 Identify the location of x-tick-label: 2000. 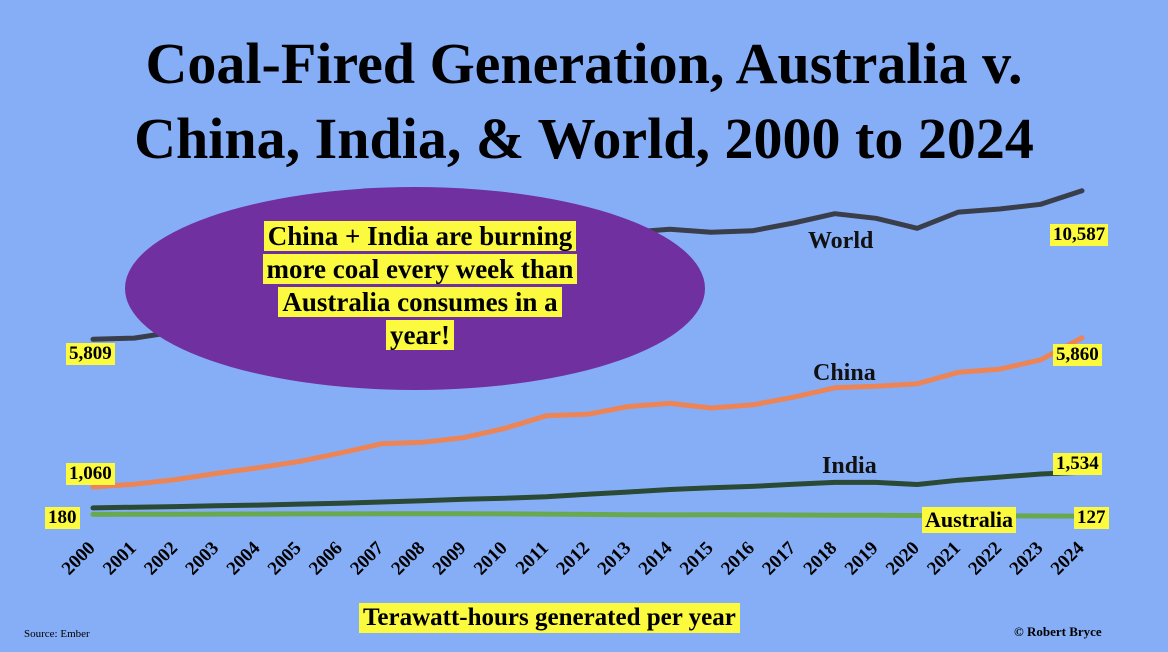
(79, 559).